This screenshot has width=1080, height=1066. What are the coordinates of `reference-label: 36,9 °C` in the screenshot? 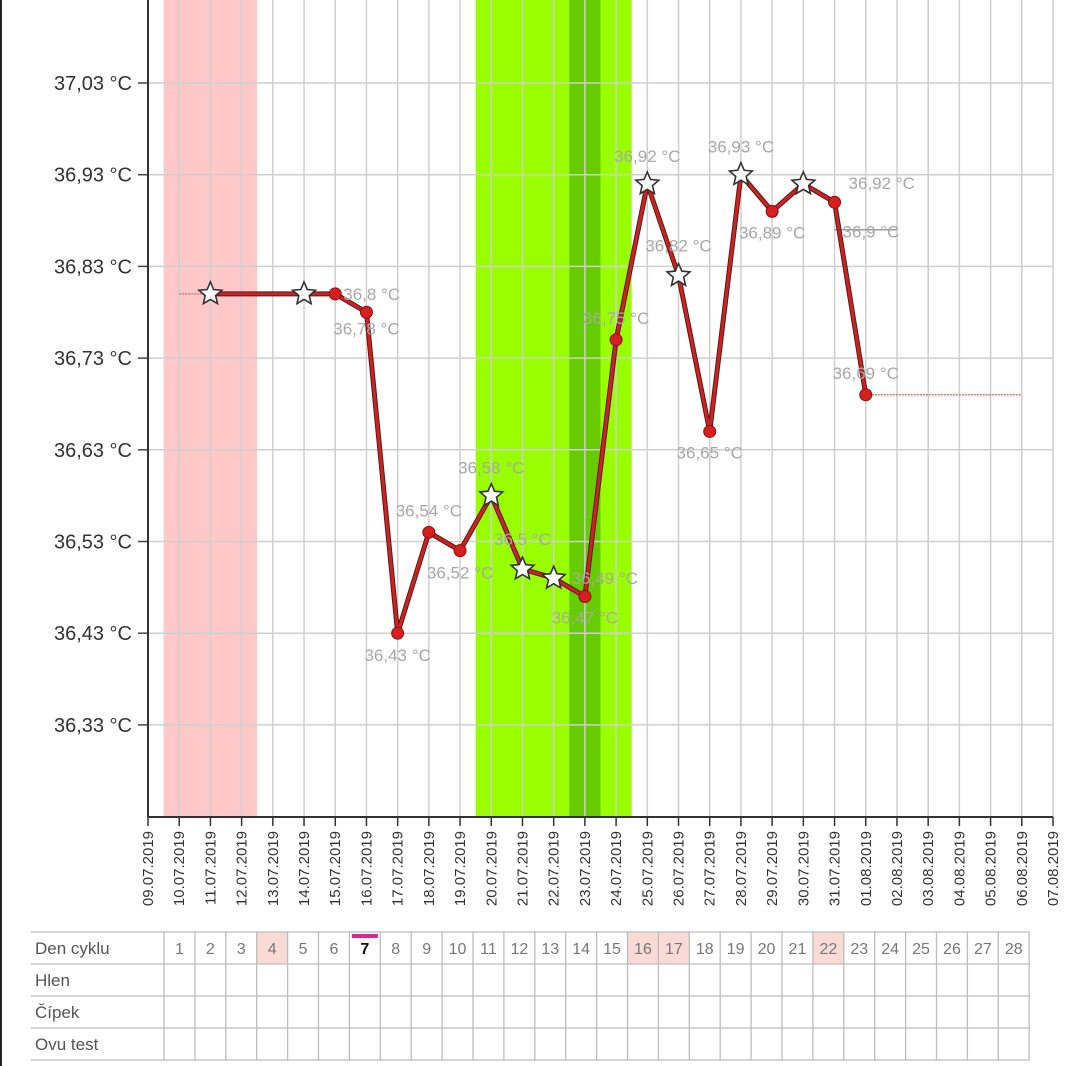 It's located at (871, 232).